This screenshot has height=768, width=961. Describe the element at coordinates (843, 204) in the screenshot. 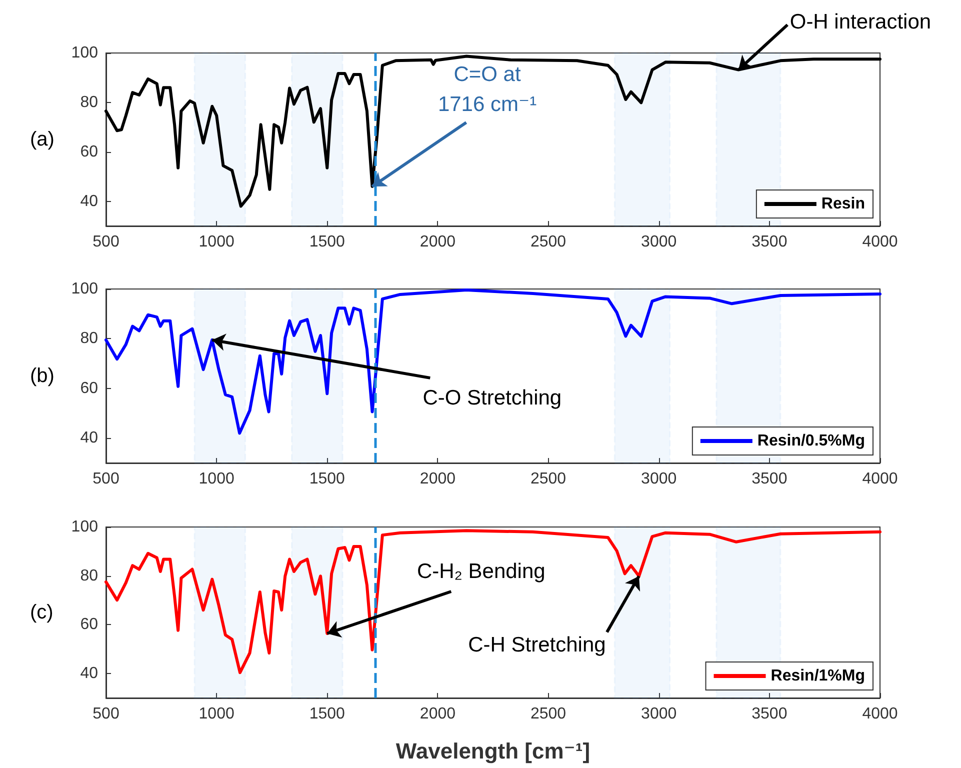

I see `legend-label: Resin` at that location.